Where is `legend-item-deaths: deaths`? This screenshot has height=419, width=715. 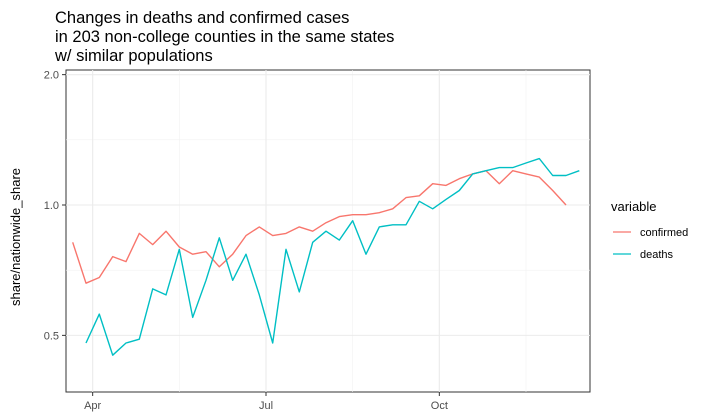 legend-item-deaths: deaths is located at coordinates (643, 255).